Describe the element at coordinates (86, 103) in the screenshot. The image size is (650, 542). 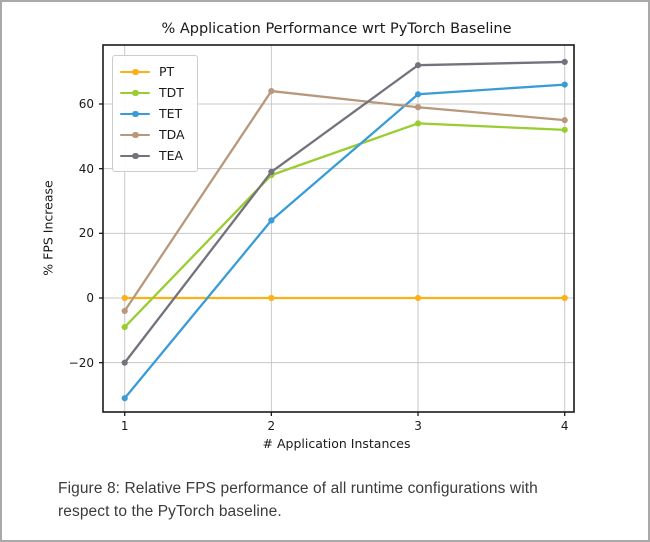
I see `ytick-label-60: 60` at that location.